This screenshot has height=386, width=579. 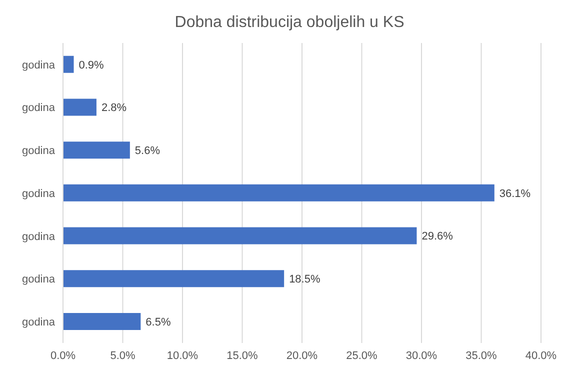 What do you see at coordinates (242, 356) in the screenshot?
I see `x-tick-label: 15.0%` at bounding box center [242, 356].